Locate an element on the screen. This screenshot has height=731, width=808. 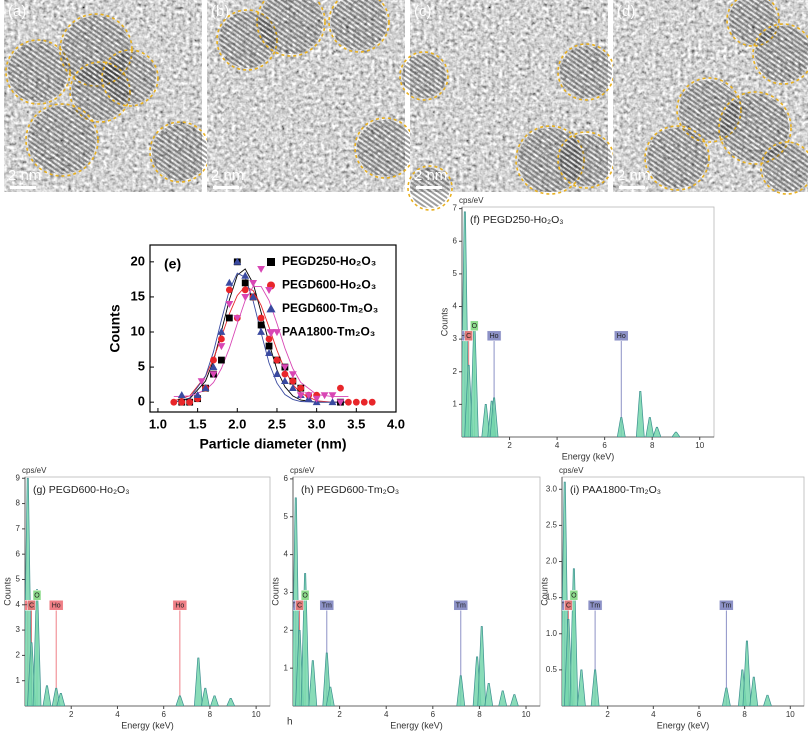
x-tick-label: 2 is located at coordinates (509, 445).